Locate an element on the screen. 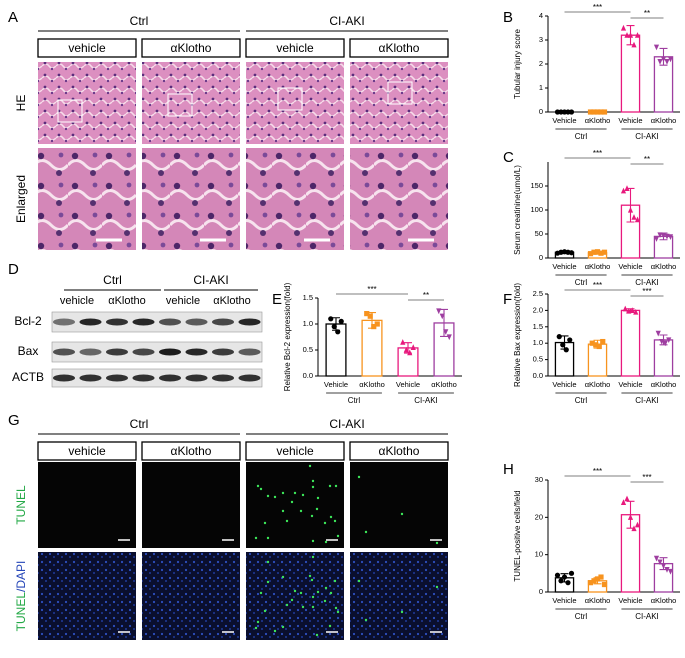 The image size is (685, 658). row-label: ACTB is located at coordinates (28, 377).